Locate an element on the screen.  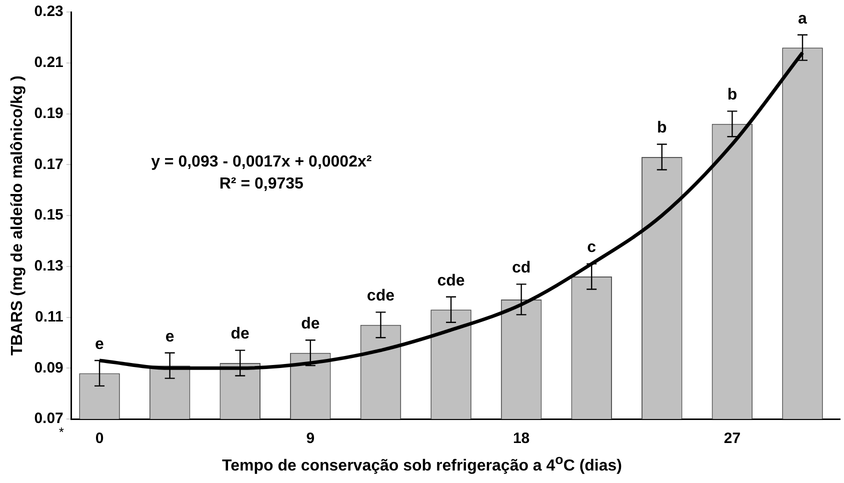
annotation: y = 0,093 - 0,0017x + 0,0002x² is located at coordinates (261, 161).